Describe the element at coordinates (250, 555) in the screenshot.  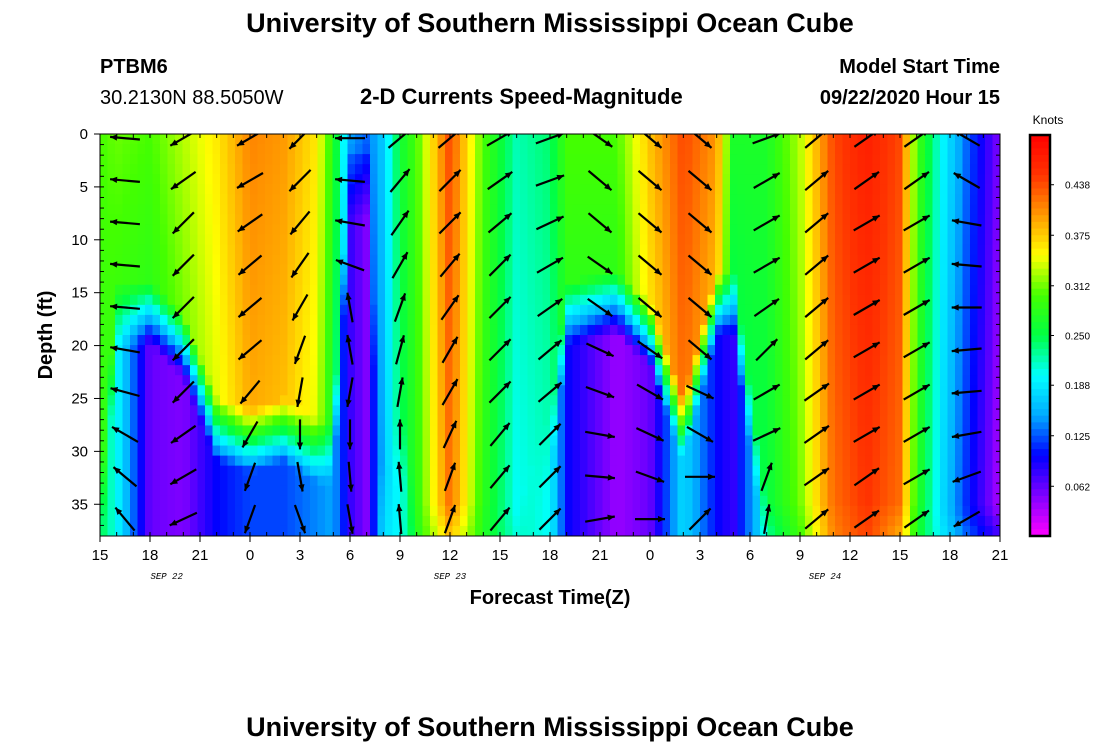
I see `x-tick-label: 0` at that location.